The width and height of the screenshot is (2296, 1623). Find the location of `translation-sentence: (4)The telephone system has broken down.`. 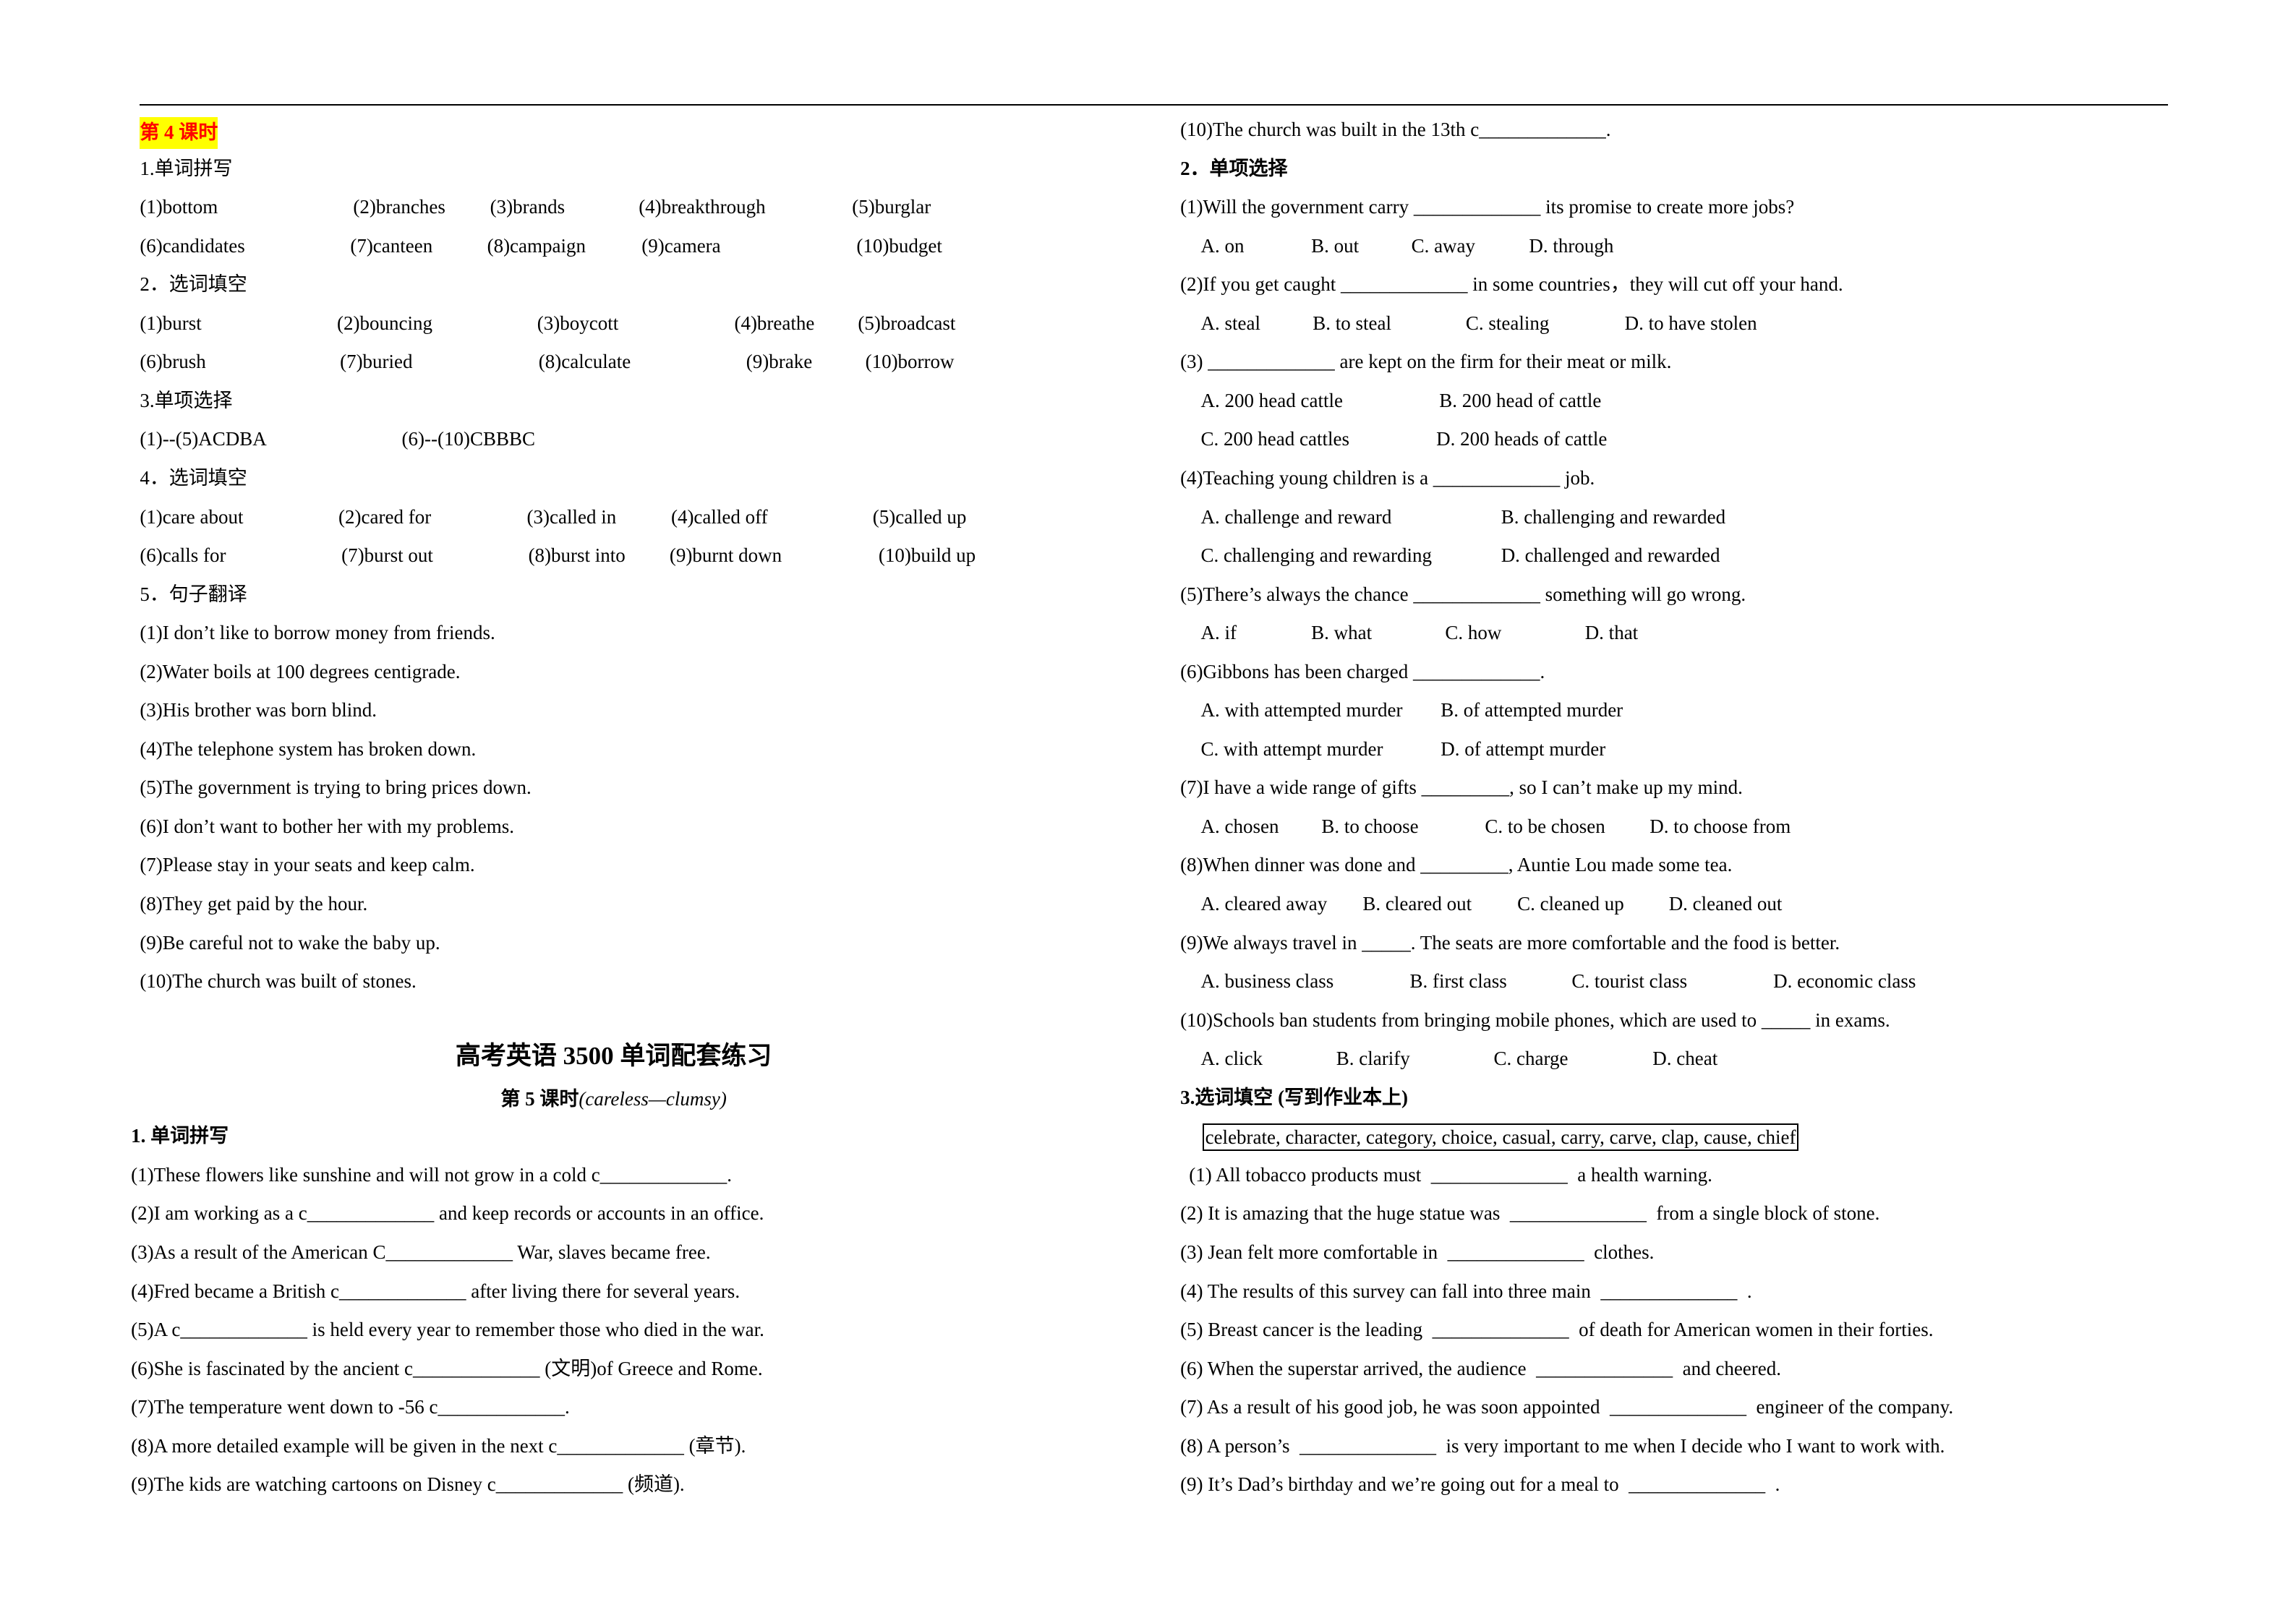

translation-sentence: (4)The telephone system has broken down. is located at coordinates (308, 748).